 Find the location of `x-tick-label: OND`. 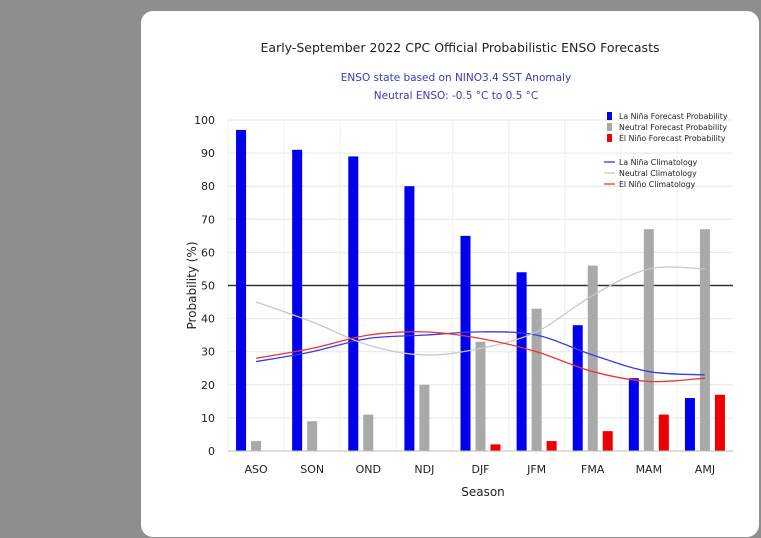

x-tick-label: OND is located at coordinates (368, 469).